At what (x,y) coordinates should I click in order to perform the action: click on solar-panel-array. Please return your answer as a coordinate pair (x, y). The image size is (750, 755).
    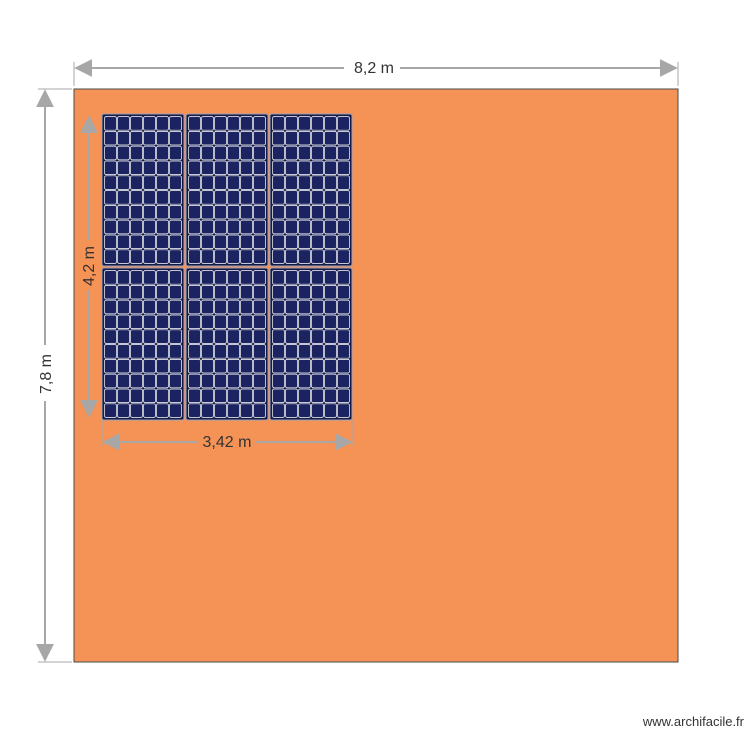
    Looking at the image, I should click on (227, 267).